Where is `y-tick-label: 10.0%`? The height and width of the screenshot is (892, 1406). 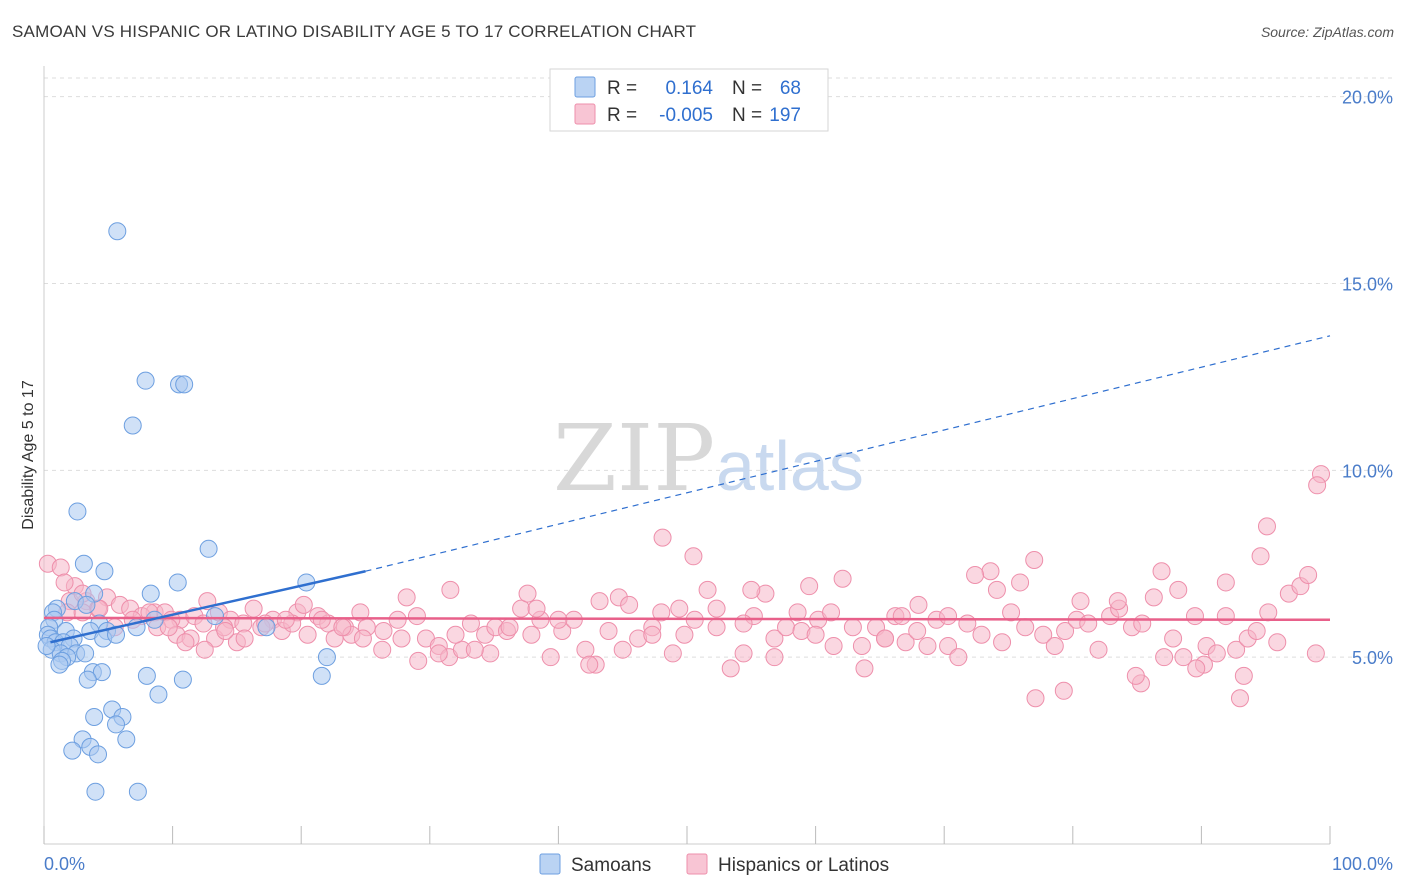
y-tick-label: 10.0% is located at coordinates (1367, 471).